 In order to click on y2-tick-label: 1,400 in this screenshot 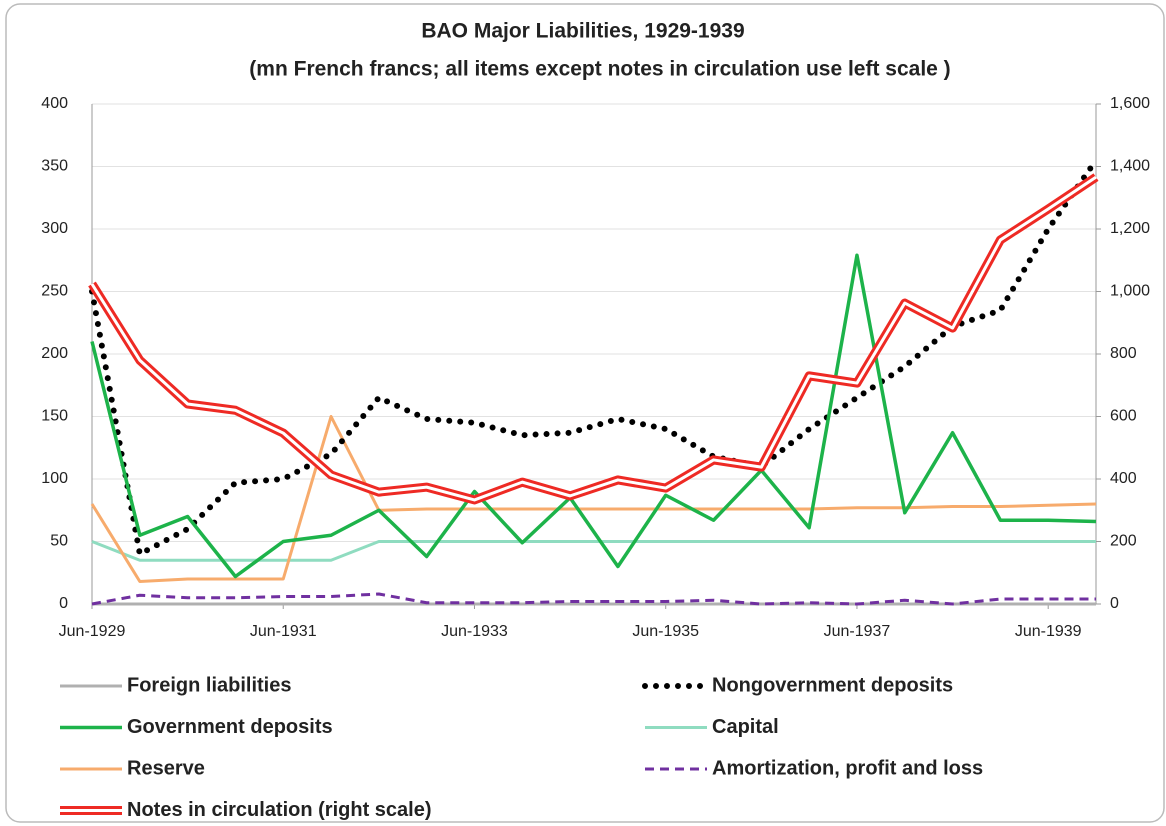, I will do `click(1130, 166)`.